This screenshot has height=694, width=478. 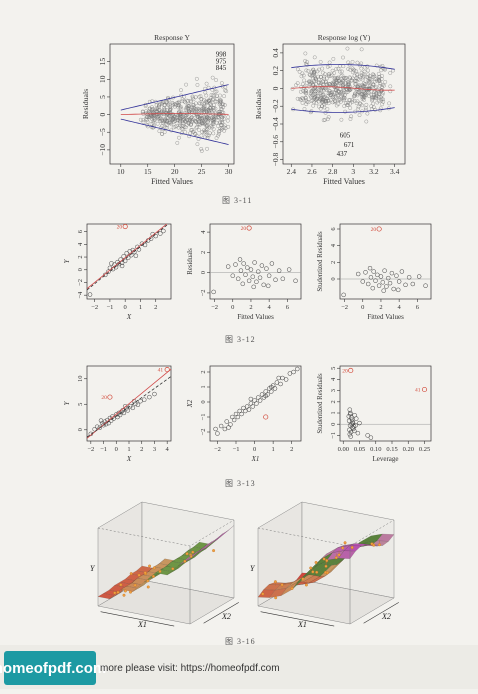 I want to click on plot-area, so click(x=129, y=403).